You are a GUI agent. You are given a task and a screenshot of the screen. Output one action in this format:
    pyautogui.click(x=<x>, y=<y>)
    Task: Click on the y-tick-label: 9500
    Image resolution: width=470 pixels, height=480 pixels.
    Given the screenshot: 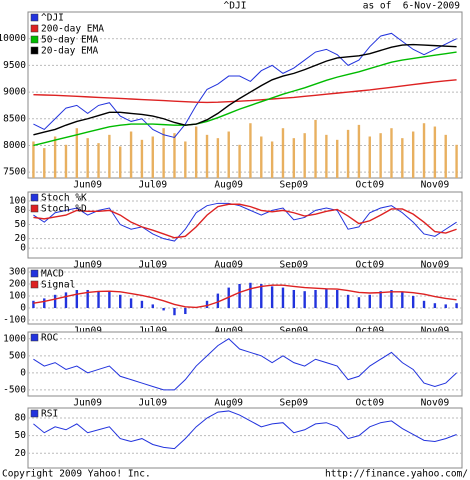 What is the action you would take?
    pyautogui.click(x=14, y=65)
    